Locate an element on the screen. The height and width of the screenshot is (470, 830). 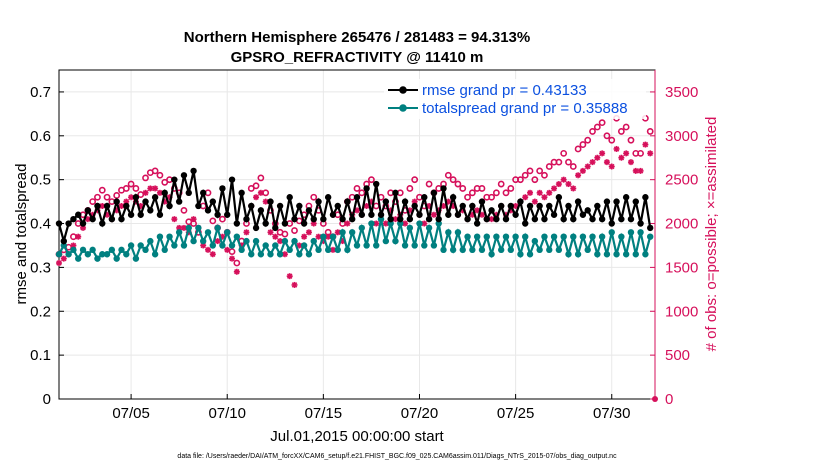
legend-marker-rmse is located at coordinates (403, 90).